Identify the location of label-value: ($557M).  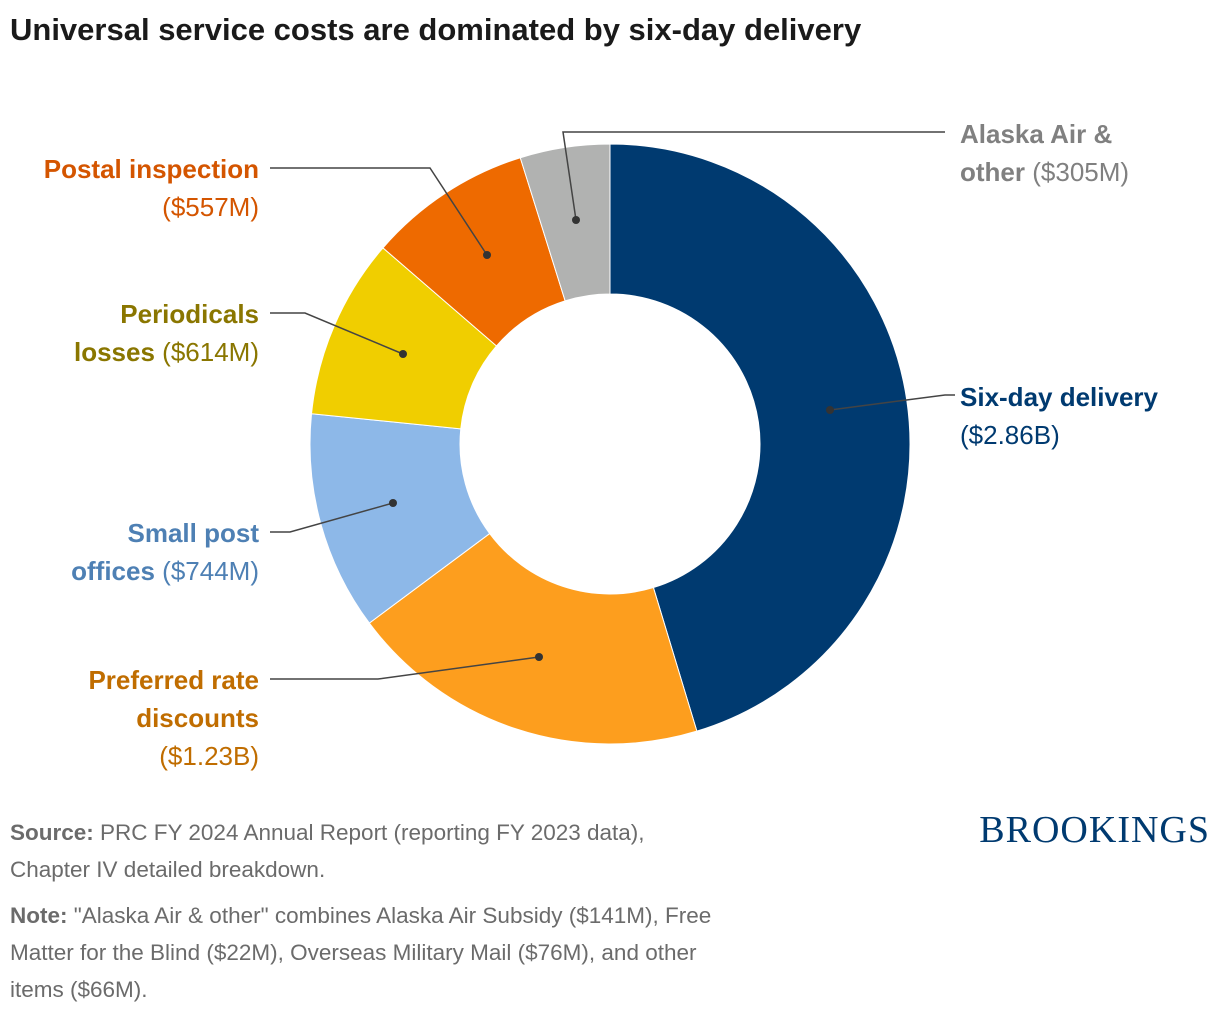
(210, 207).